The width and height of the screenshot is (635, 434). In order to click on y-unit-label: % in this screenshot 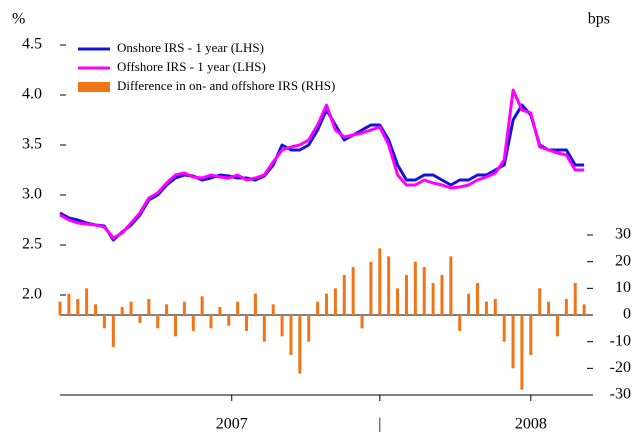, I will do `click(18, 19)`.